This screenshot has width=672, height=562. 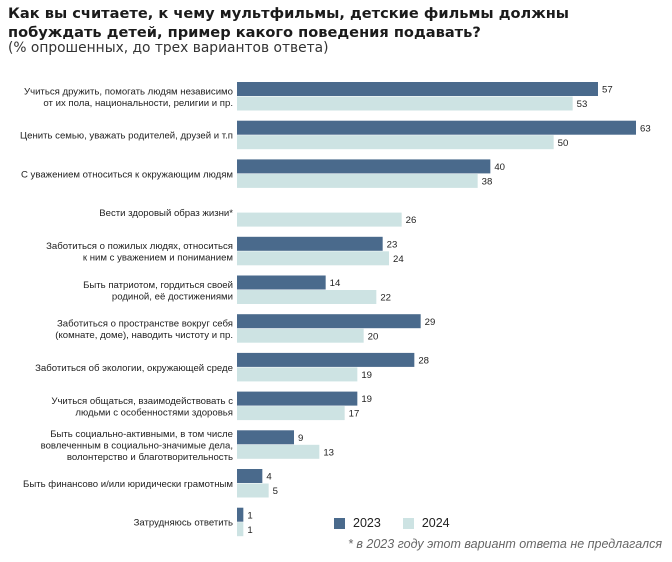 I want to click on chart-subtitle: (% опрошенных, до трех вариантов ответа), so click(x=168, y=48).